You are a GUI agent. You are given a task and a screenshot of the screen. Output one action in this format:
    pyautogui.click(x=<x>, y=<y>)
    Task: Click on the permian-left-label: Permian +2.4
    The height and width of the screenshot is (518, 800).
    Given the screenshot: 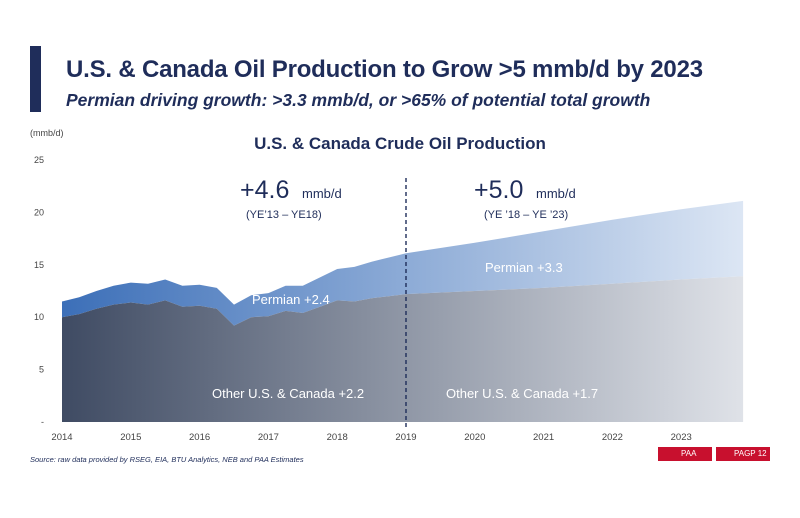 What is the action you would take?
    pyautogui.click(x=291, y=299)
    